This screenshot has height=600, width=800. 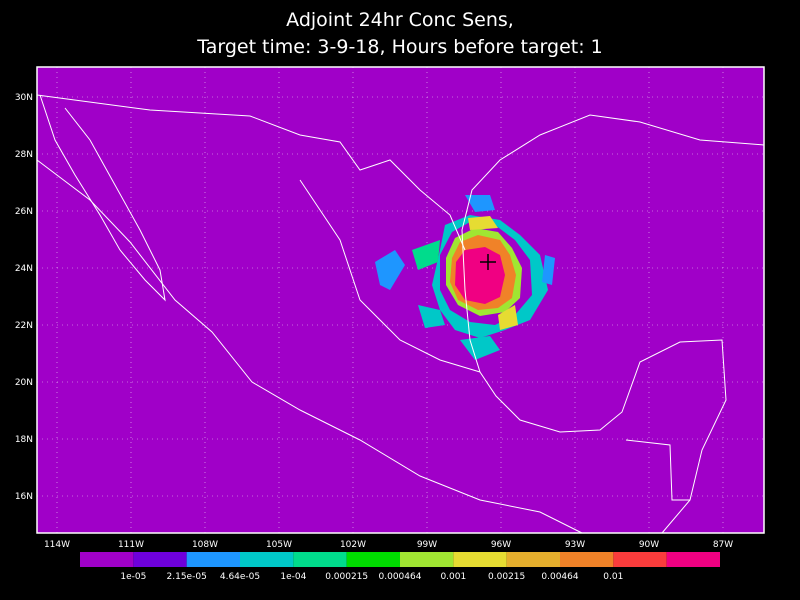 I want to click on colorbar-label: 0.01, so click(x=613, y=577).